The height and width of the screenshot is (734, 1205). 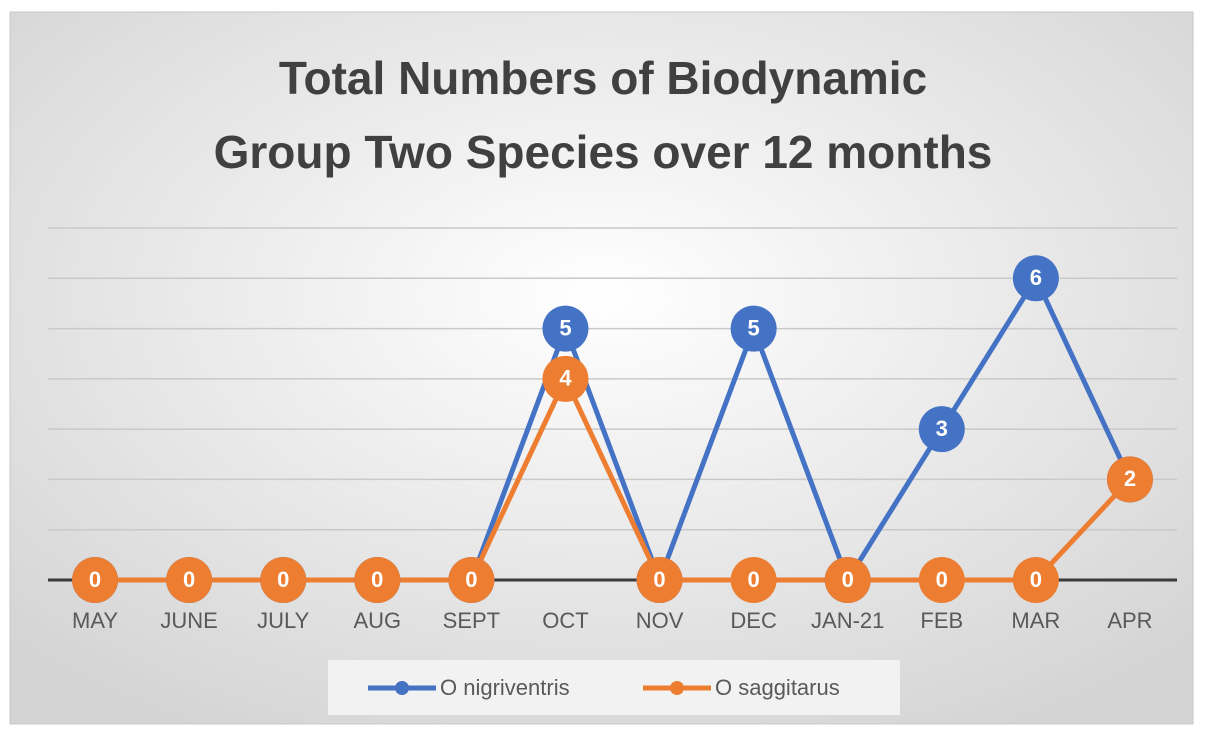 What do you see at coordinates (188, 620) in the screenshot?
I see `x-tick-label: JUNE` at bounding box center [188, 620].